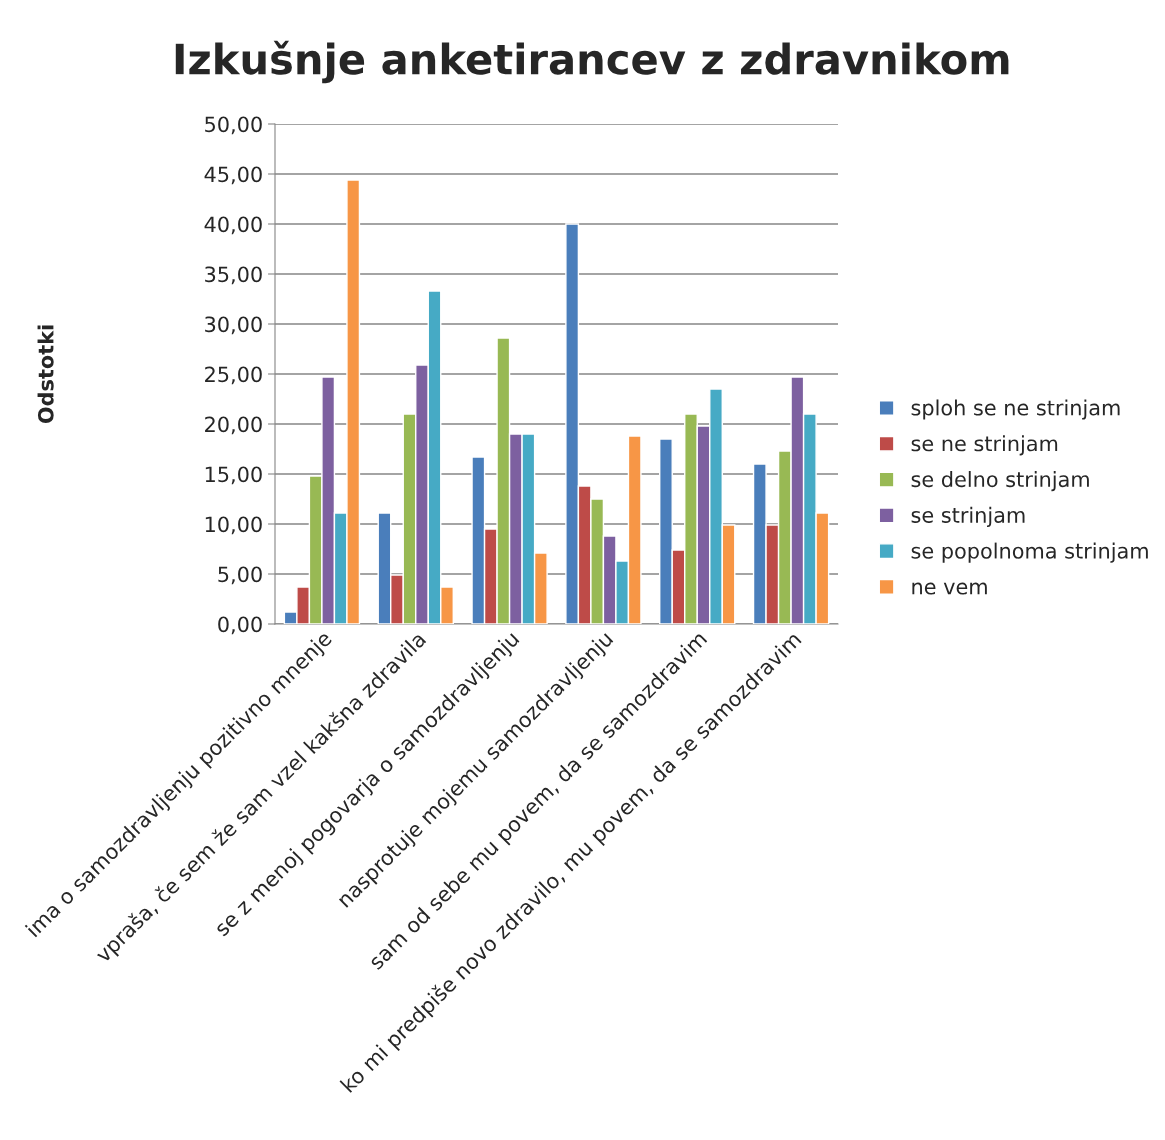 This screenshot has height=1140, width=1165. I want to click on y-tick-label: 25,00, so click(233, 375).